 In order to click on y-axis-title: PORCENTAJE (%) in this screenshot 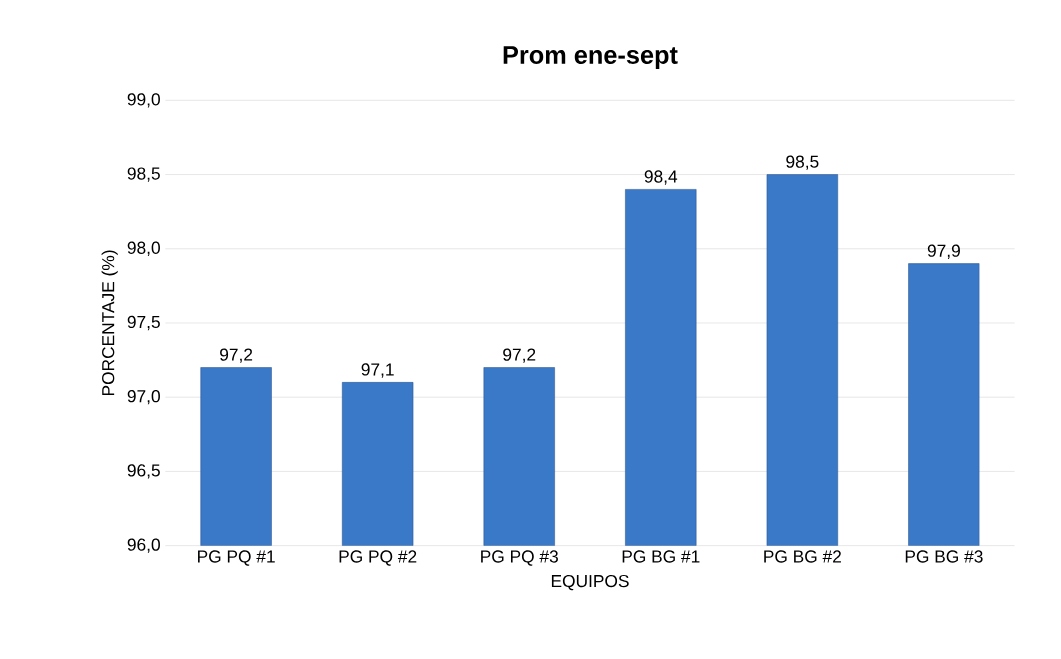, I will do `click(109, 323)`.